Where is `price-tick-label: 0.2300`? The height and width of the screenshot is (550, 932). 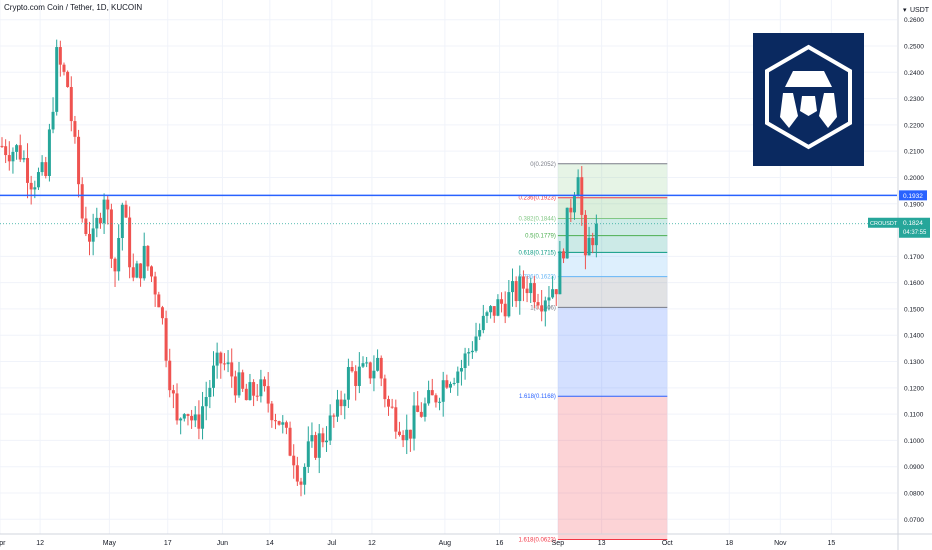
price-tick-label: 0.2300 is located at coordinates (914, 99).